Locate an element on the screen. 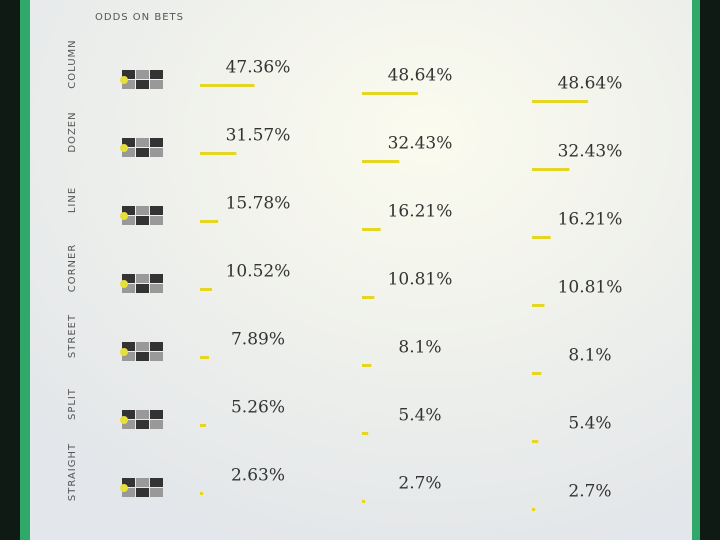  odds-value: 10.81% is located at coordinates (590, 288).